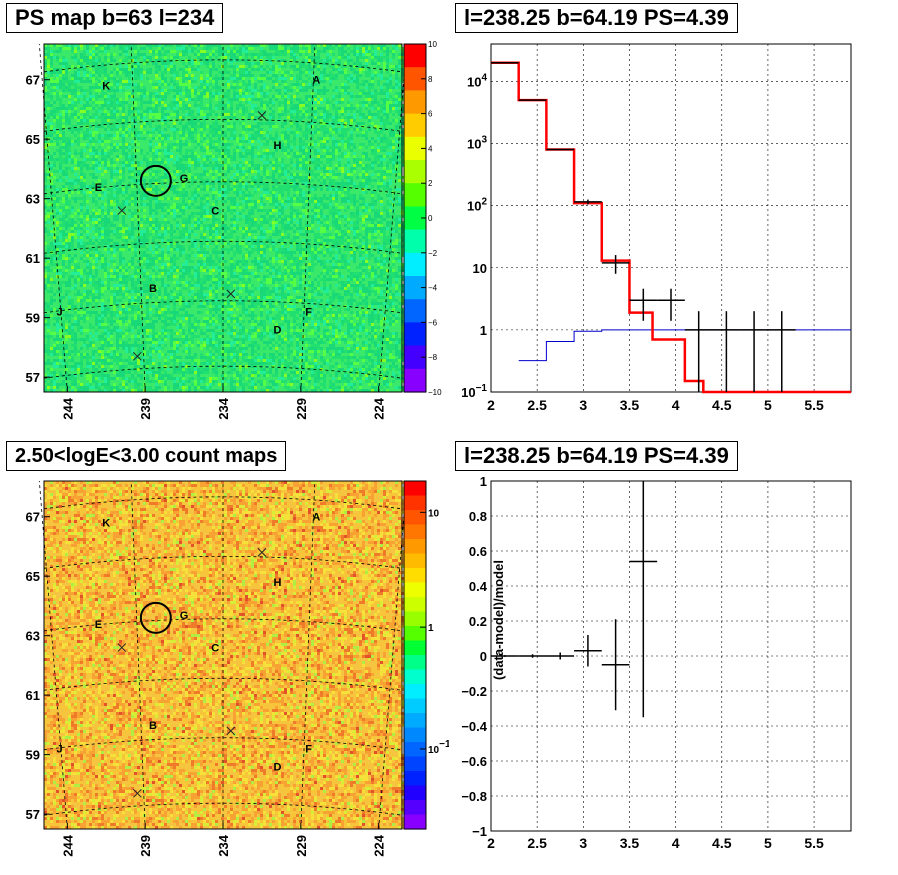 This screenshot has height=875, width=898. I want to click on source-label-C: C, so click(215, 212).